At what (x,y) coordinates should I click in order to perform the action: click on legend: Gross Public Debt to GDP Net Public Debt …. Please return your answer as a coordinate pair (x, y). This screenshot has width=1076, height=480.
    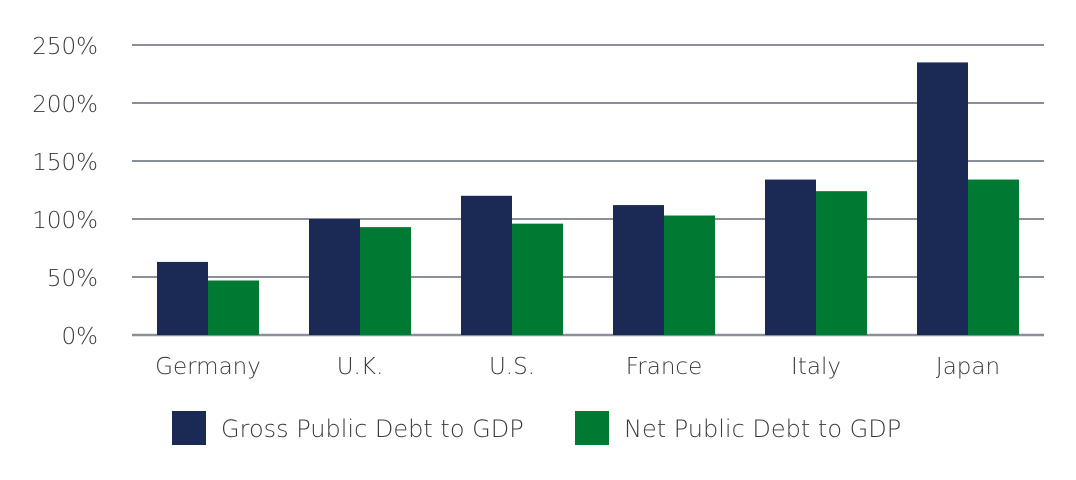
    Looking at the image, I should click on (536, 428).